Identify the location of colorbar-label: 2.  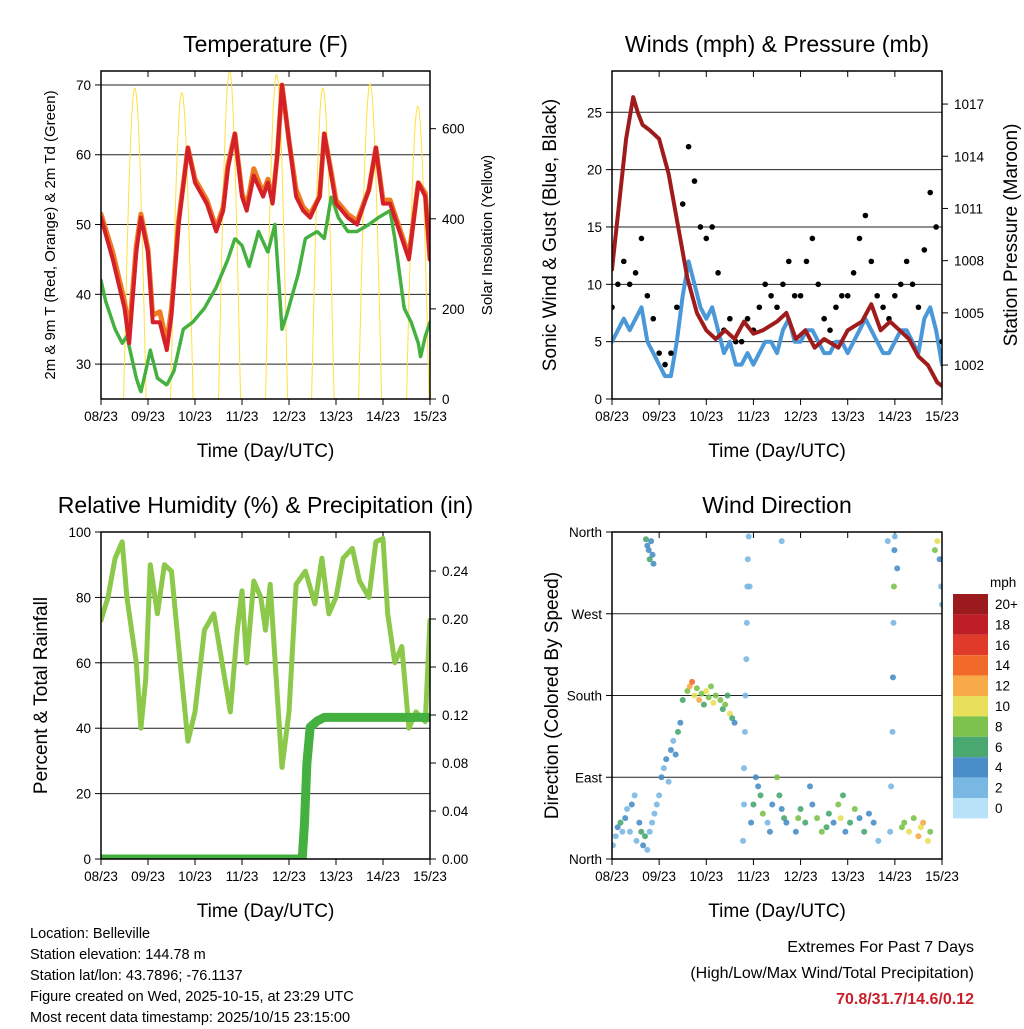
(999, 788).